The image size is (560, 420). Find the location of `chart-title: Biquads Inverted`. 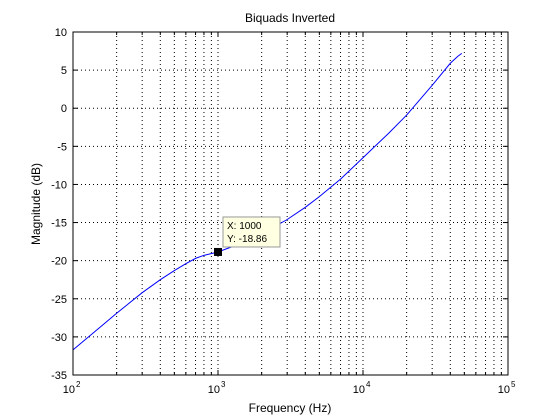

chart-title: Biquads Inverted is located at coordinates (290, 18).